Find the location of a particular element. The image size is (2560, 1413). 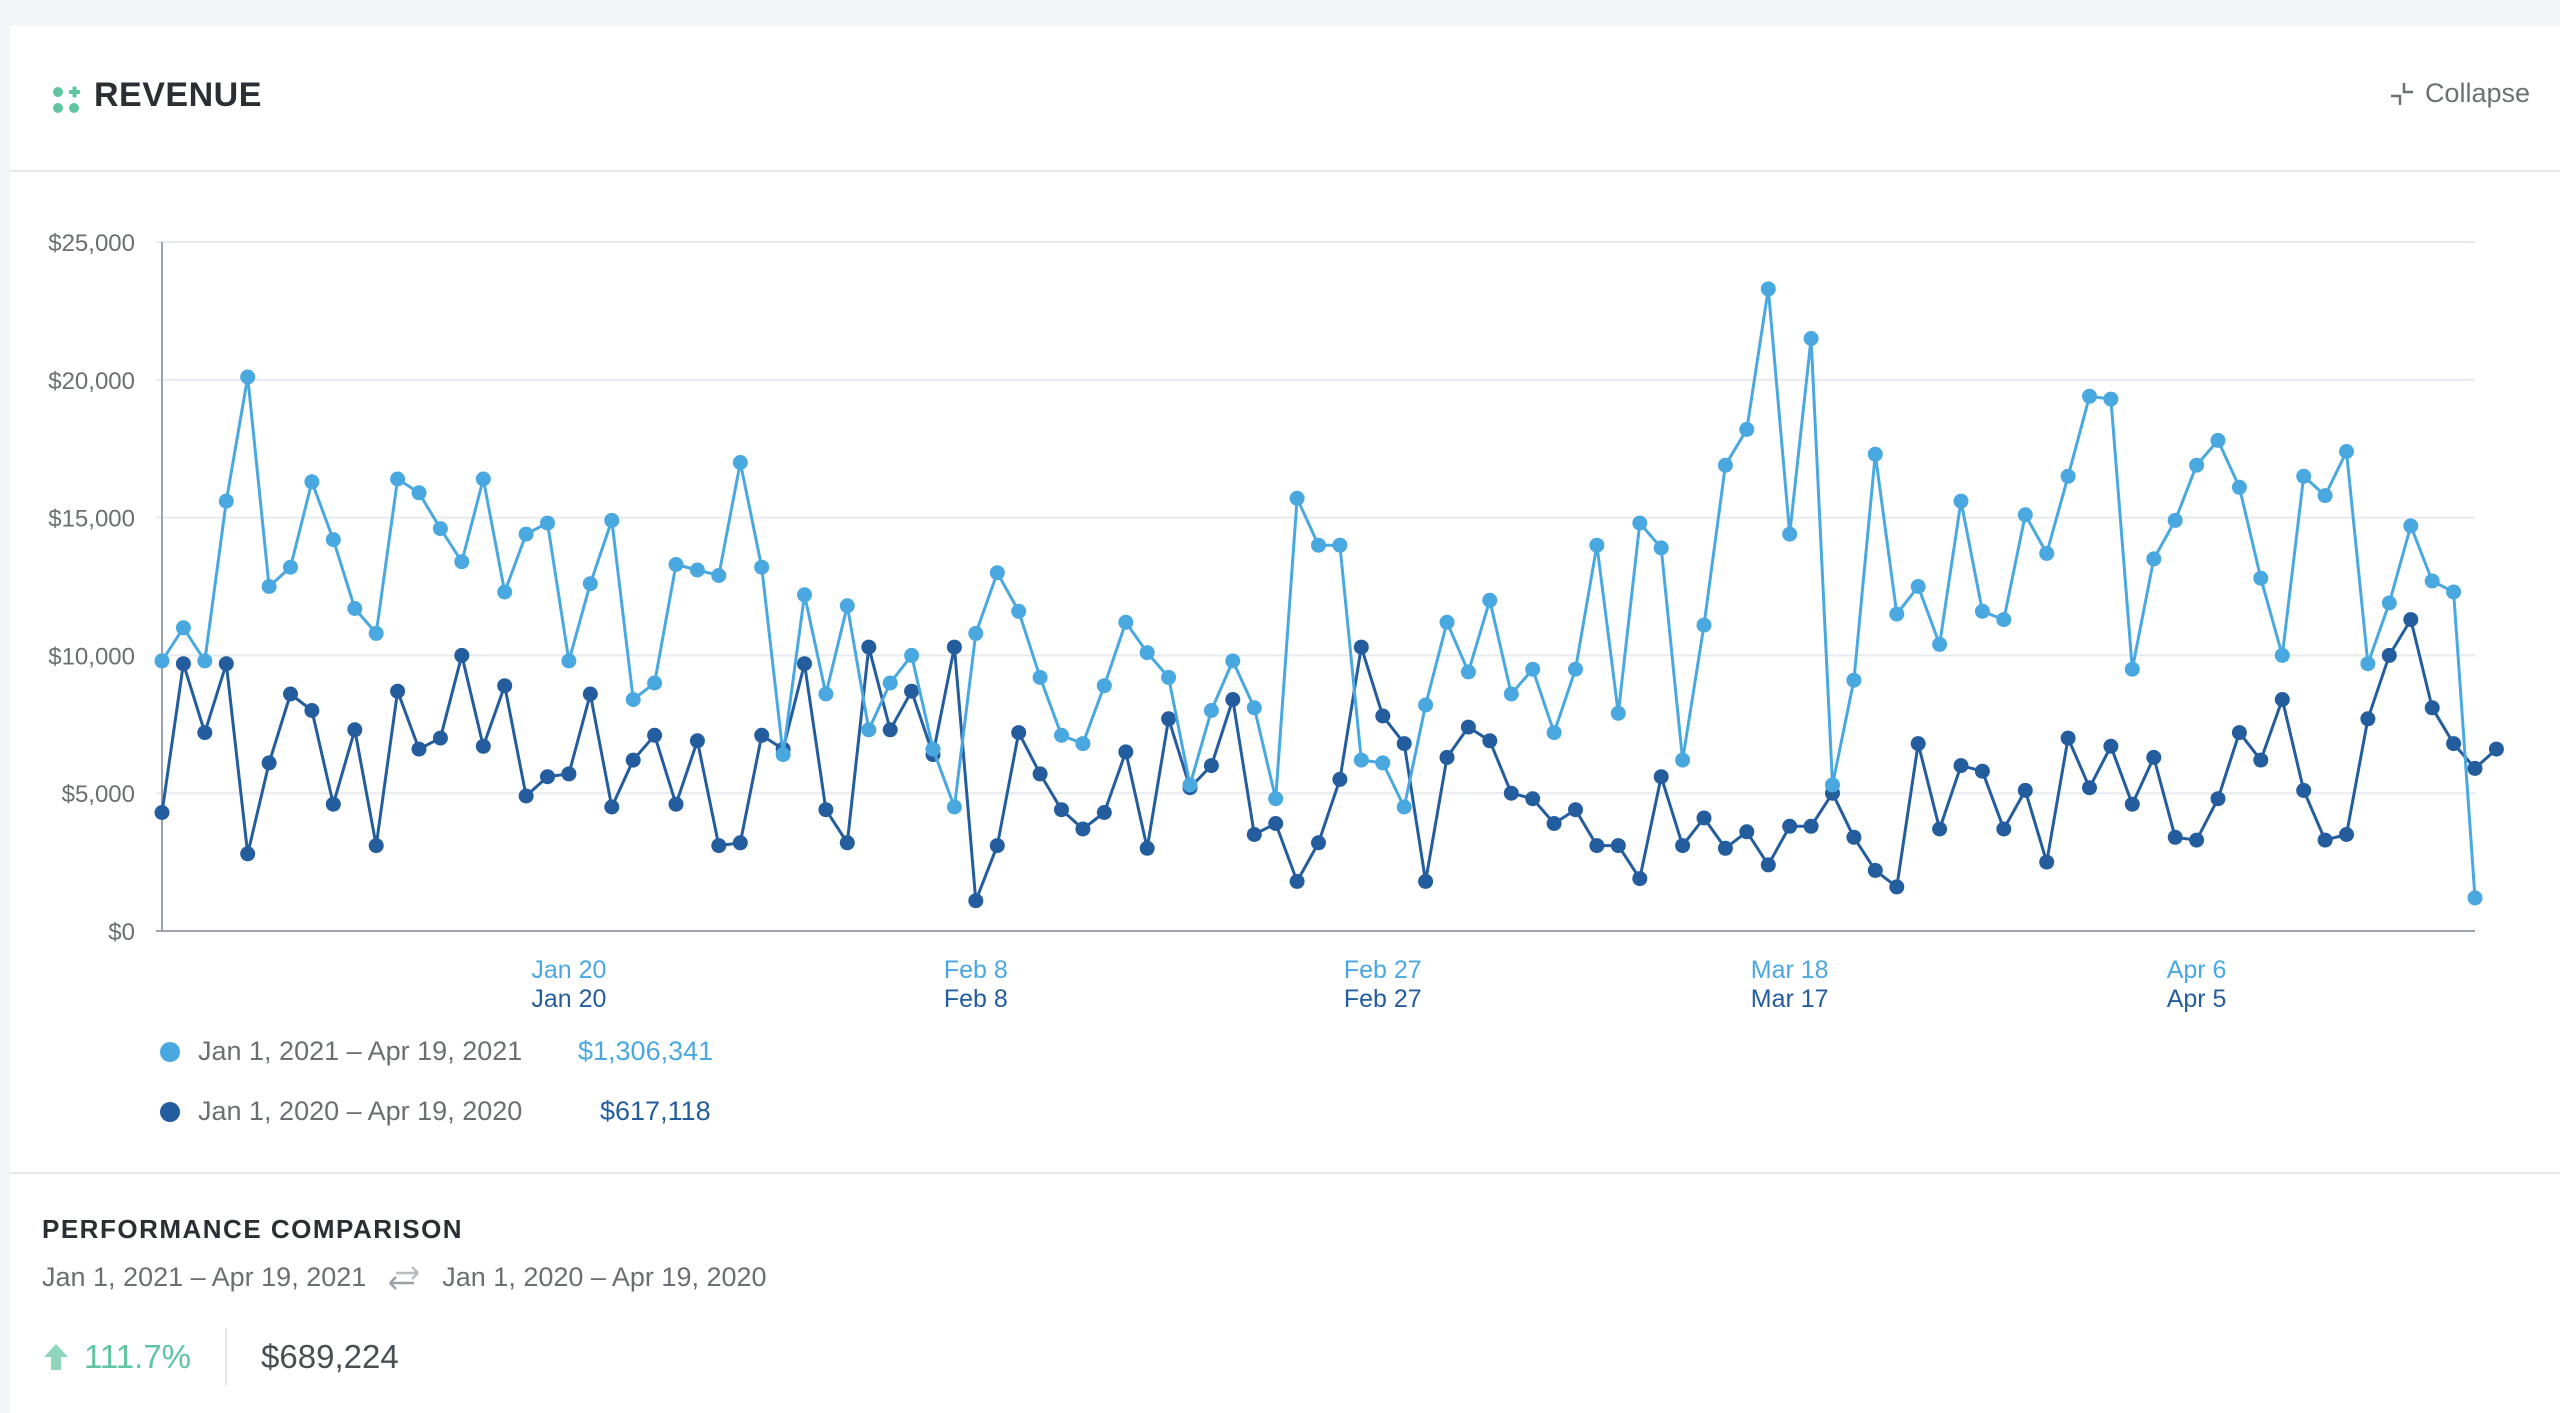

legend-current-total: $1,306,341 is located at coordinates (646, 1051).